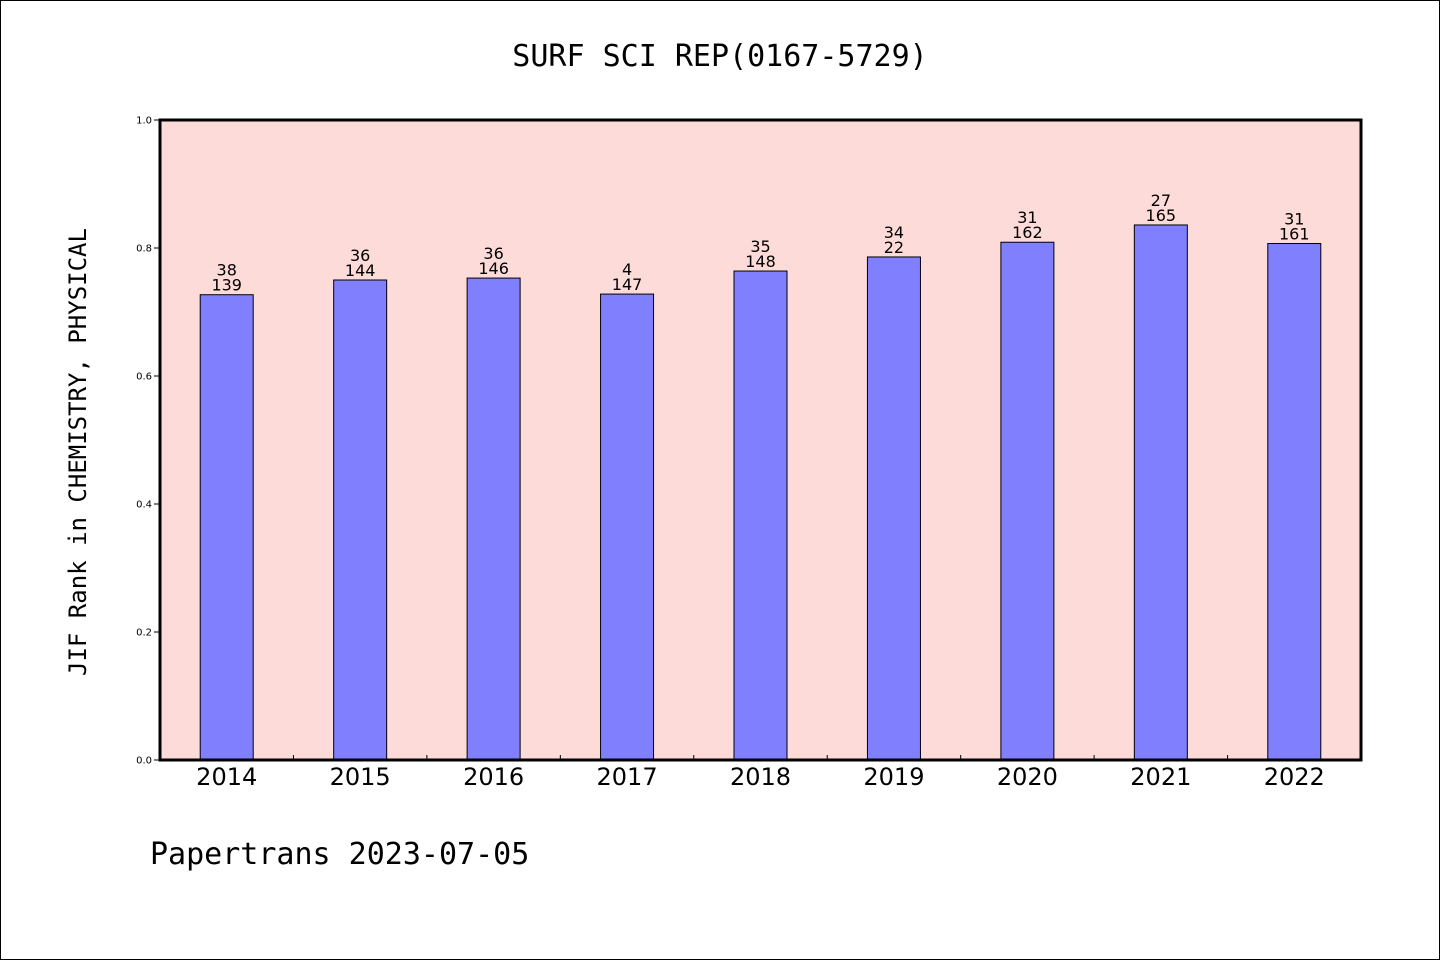 The image size is (1440, 960). What do you see at coordinates (1160, 777) in the screenshot?
I see `x-tick-label-2021: 2021` at bounding box center [1160, 777].